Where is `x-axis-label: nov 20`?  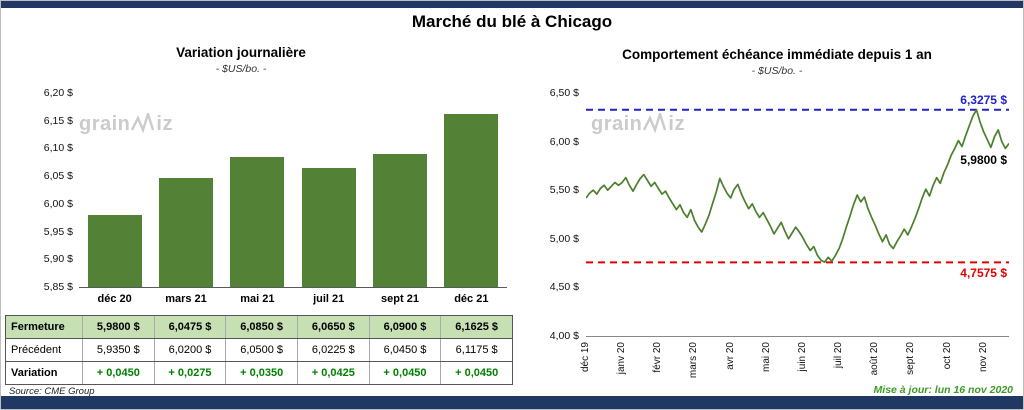
x-axis-label: nov 20 is located at coordinates (983, 357).